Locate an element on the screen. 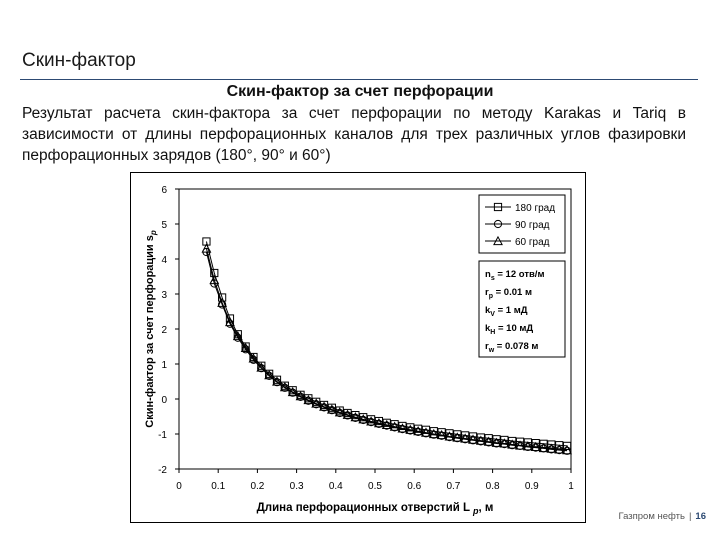 The image size is (720, 540). legend-label: 60 град is located at coordinates (532, 242).